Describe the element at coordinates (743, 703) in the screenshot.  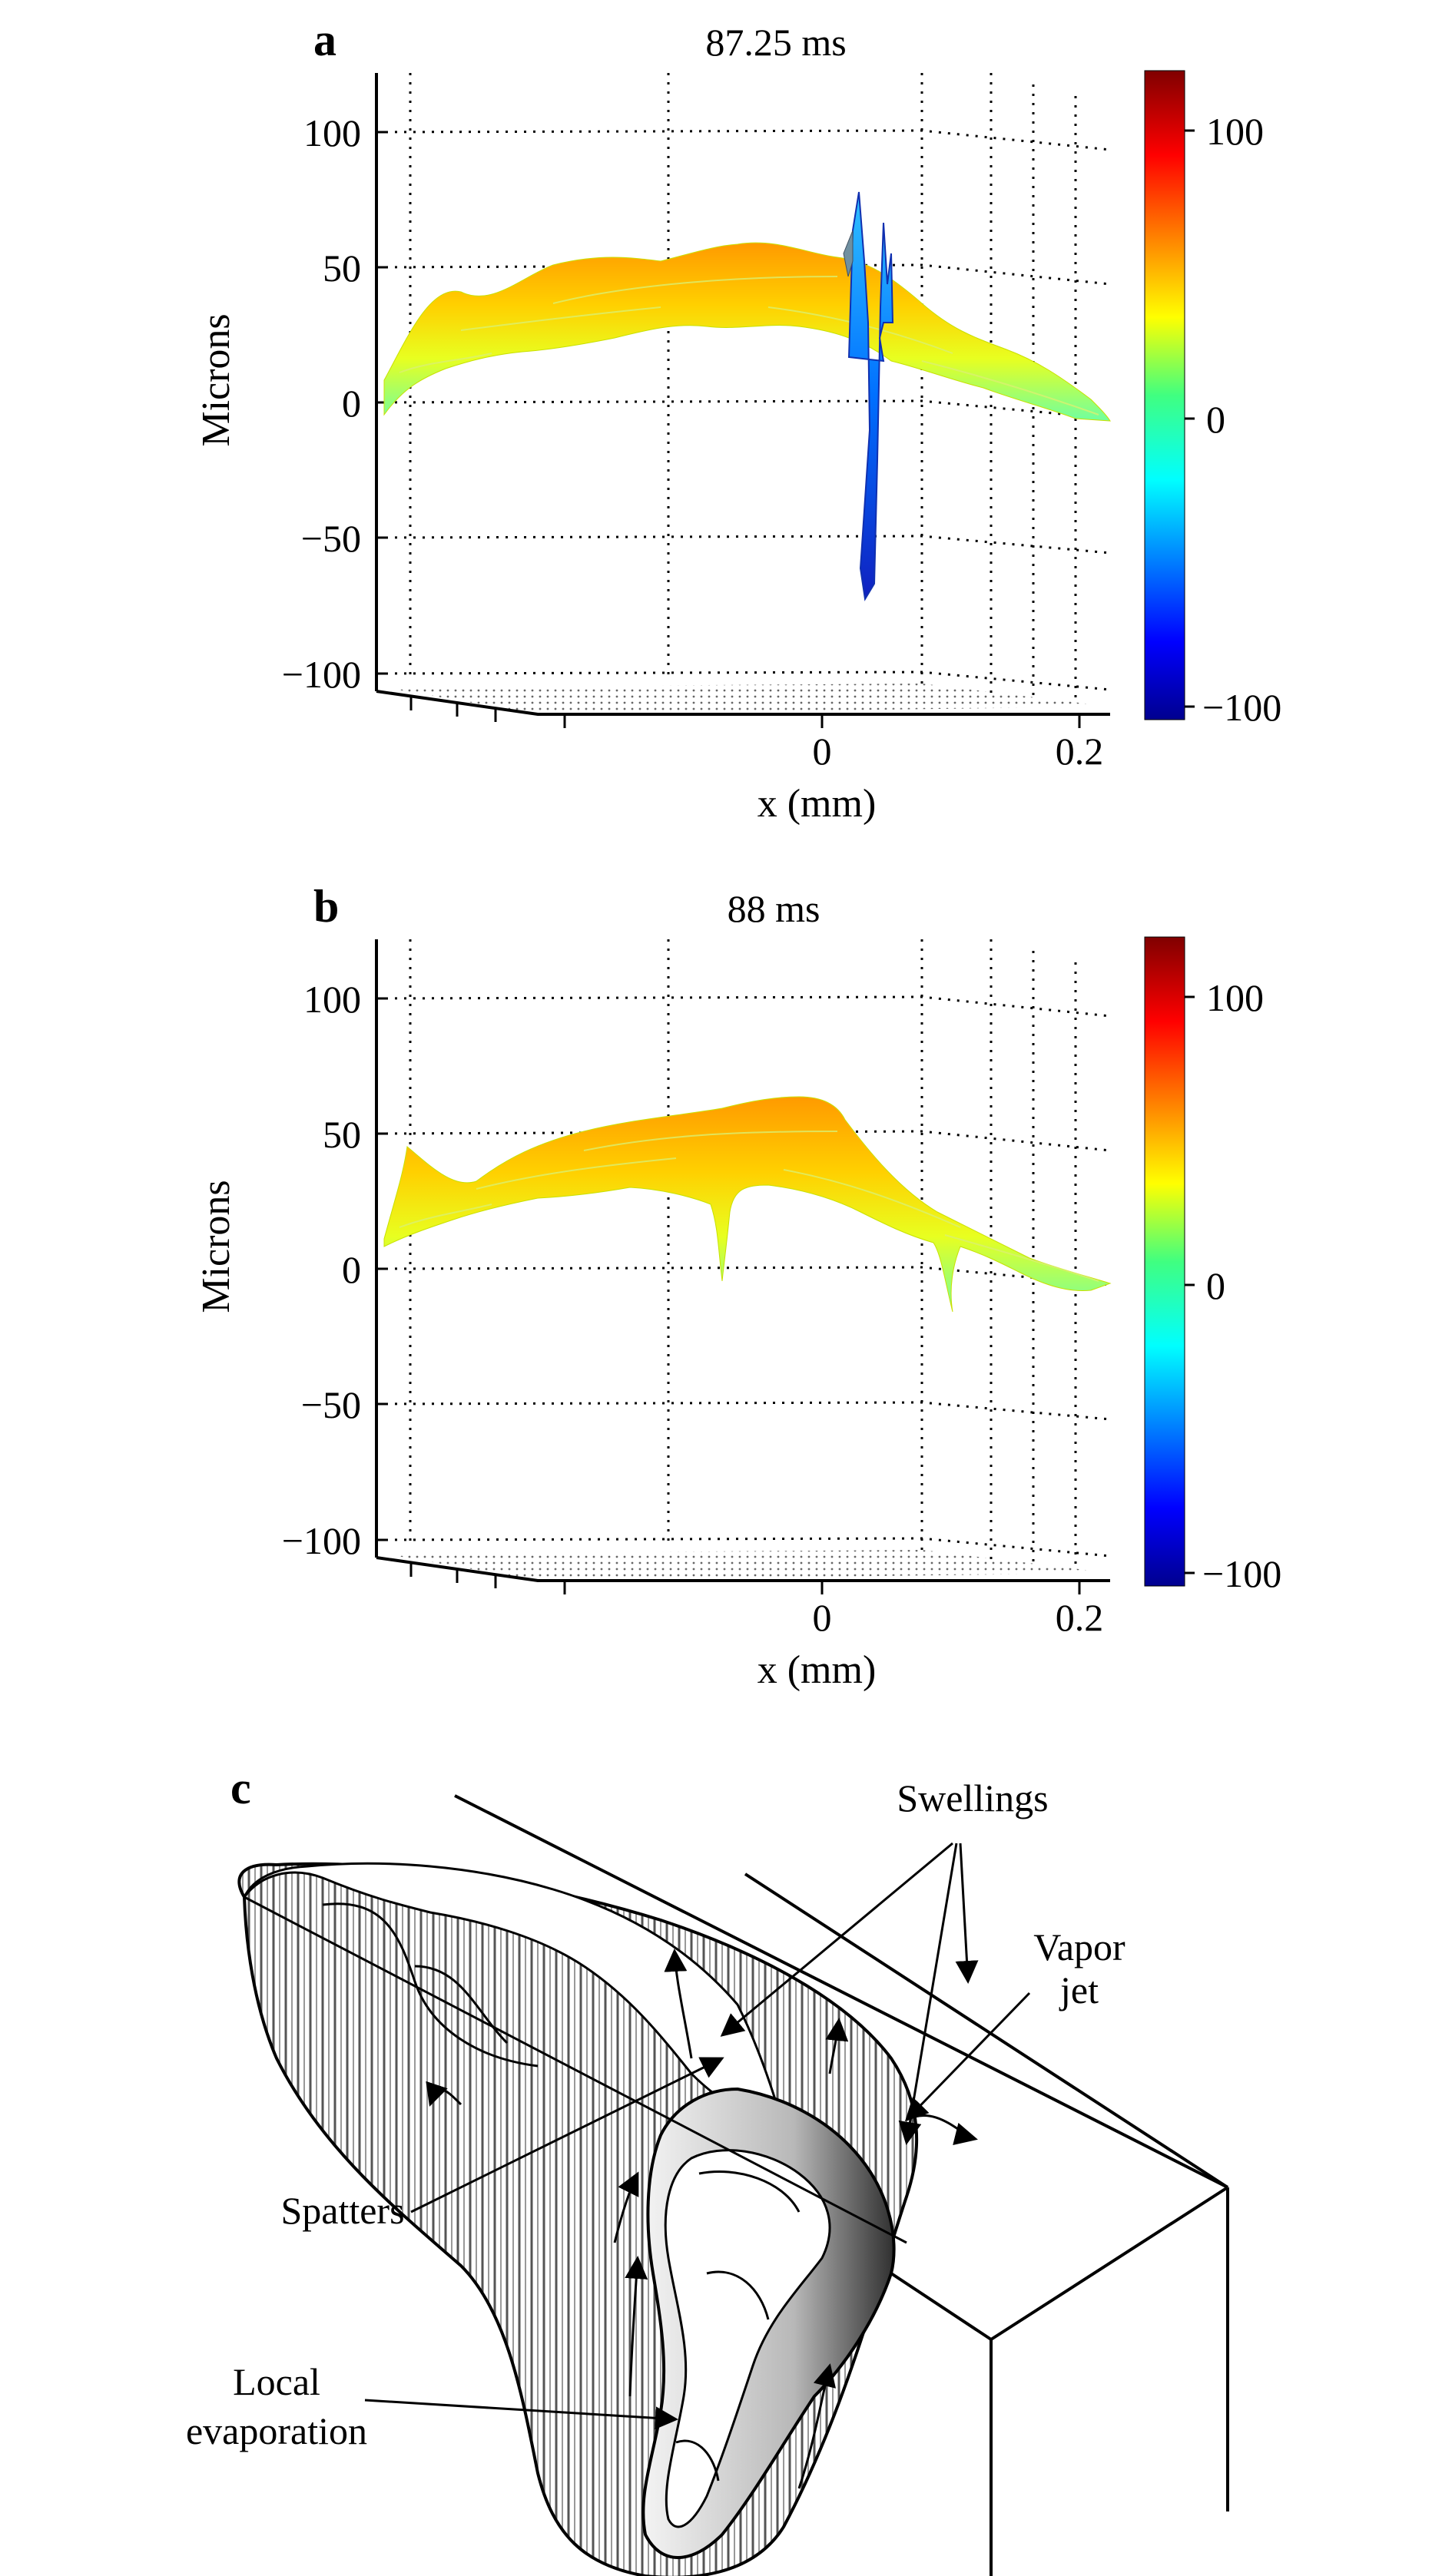
I see `x-axis-a` at that location.